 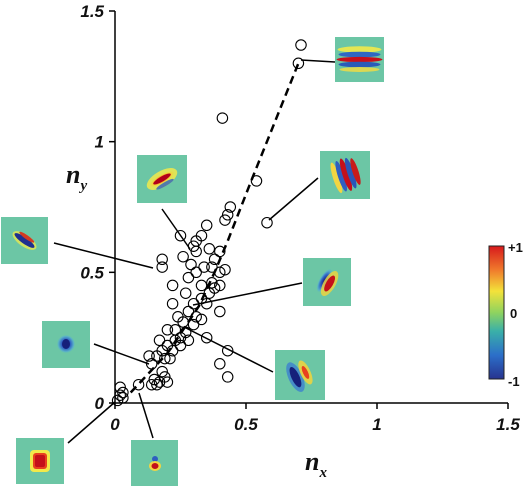 What do you see at coordinates (496, 312) in the screenshot?
I see `colorbar-gradient` at bounding box center [496, 312].